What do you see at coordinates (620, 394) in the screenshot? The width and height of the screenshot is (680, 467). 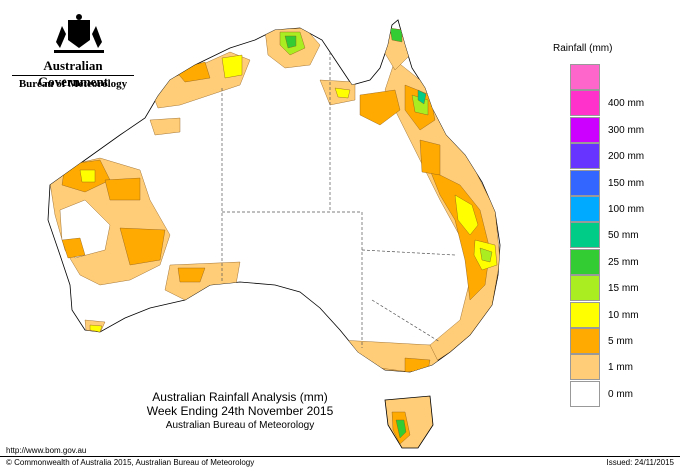 I see `legend-label: 0 mm` at bounding box center [620, 394].